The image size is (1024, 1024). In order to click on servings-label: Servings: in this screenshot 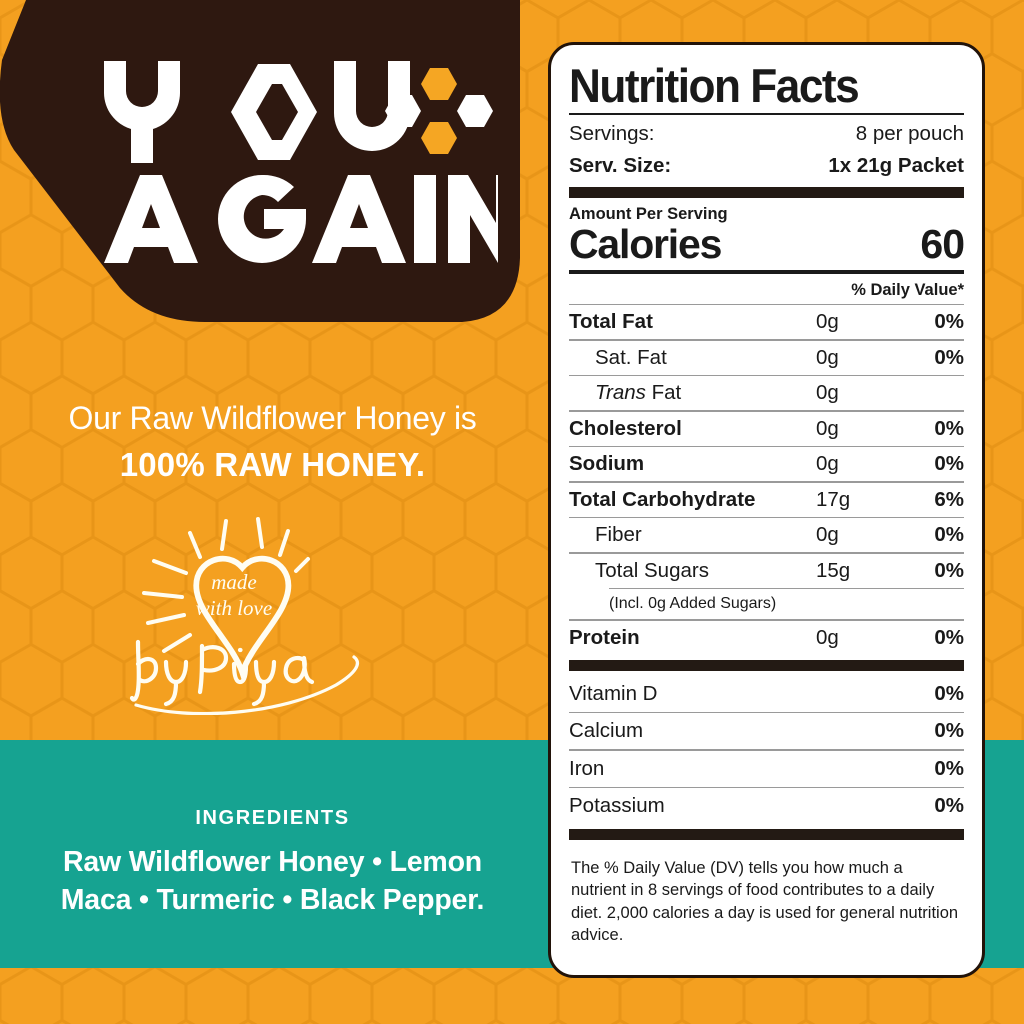, I will do `click(612, 134)`.